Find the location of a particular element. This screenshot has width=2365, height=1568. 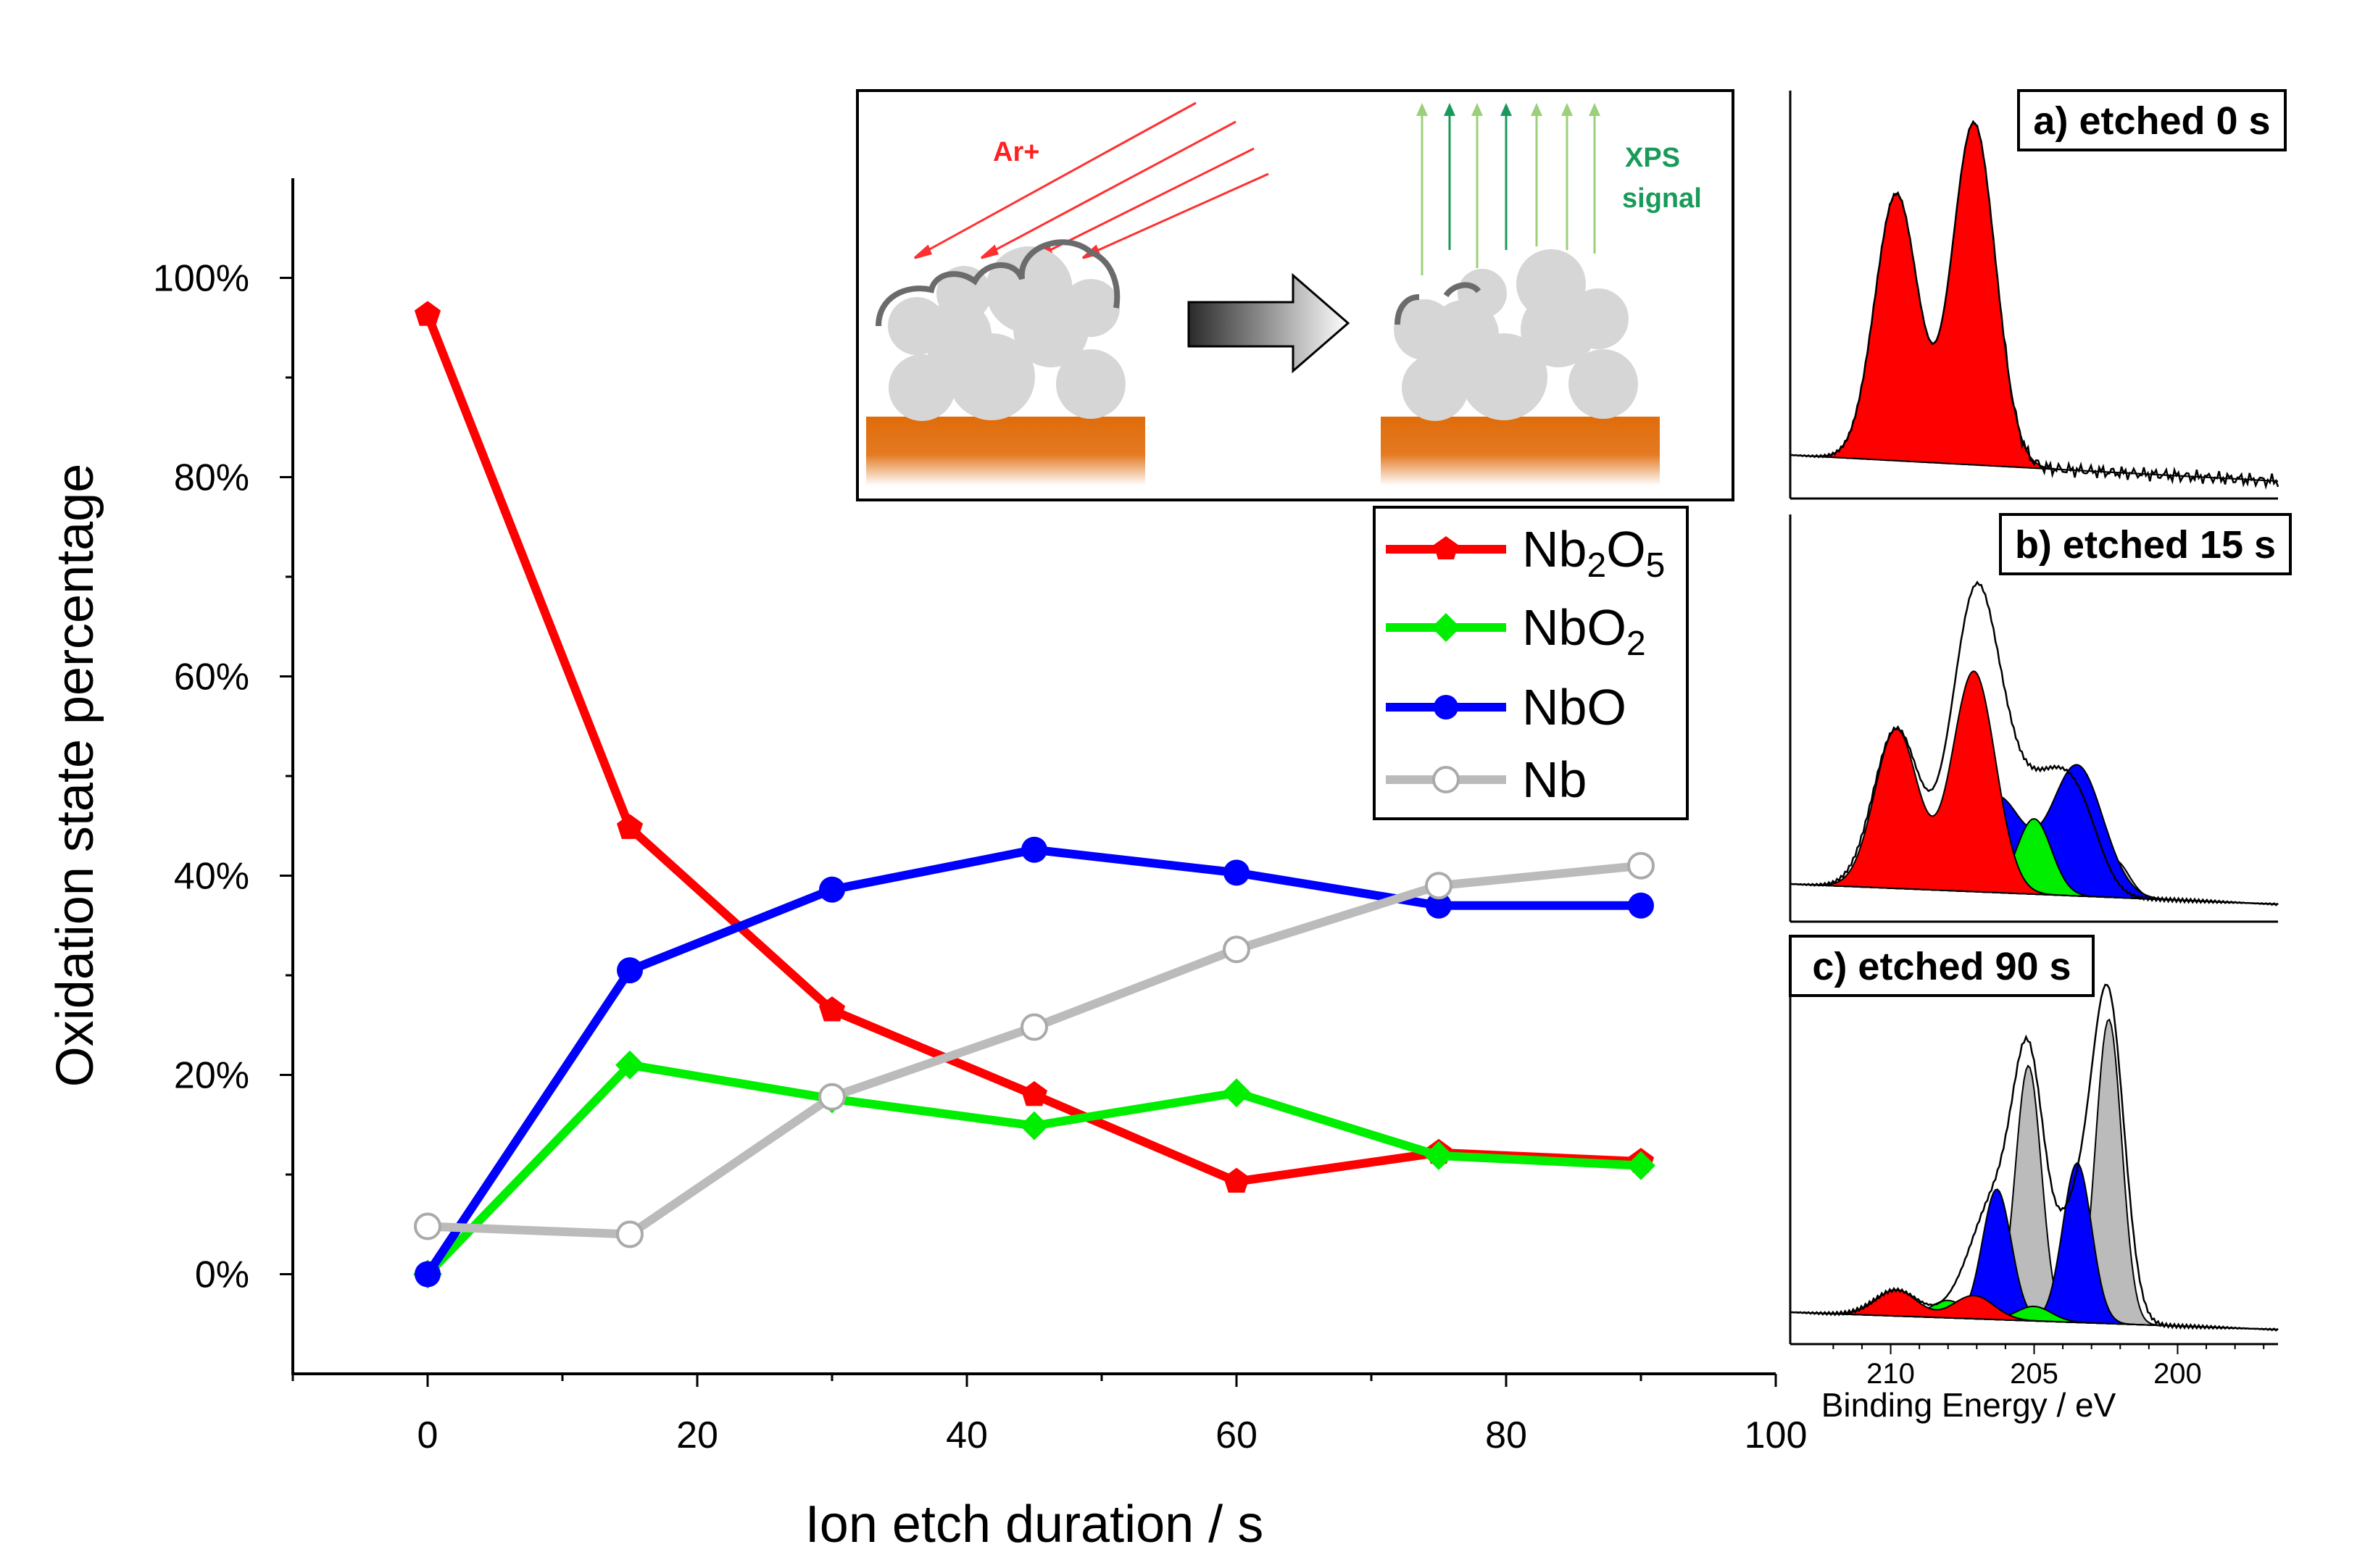

xps-x-axis-title: Binding Energy / eV is located at coordinates (1968, 1405).